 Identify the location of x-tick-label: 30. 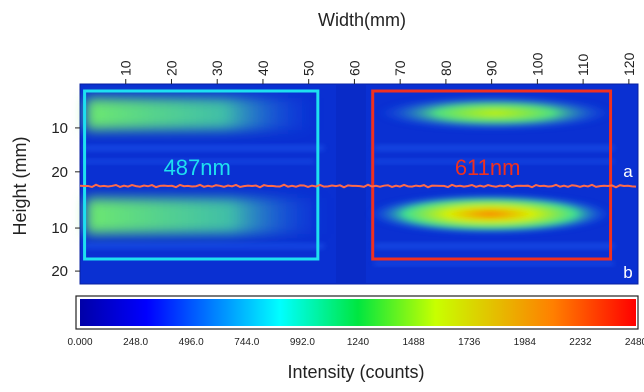
(217, 68).